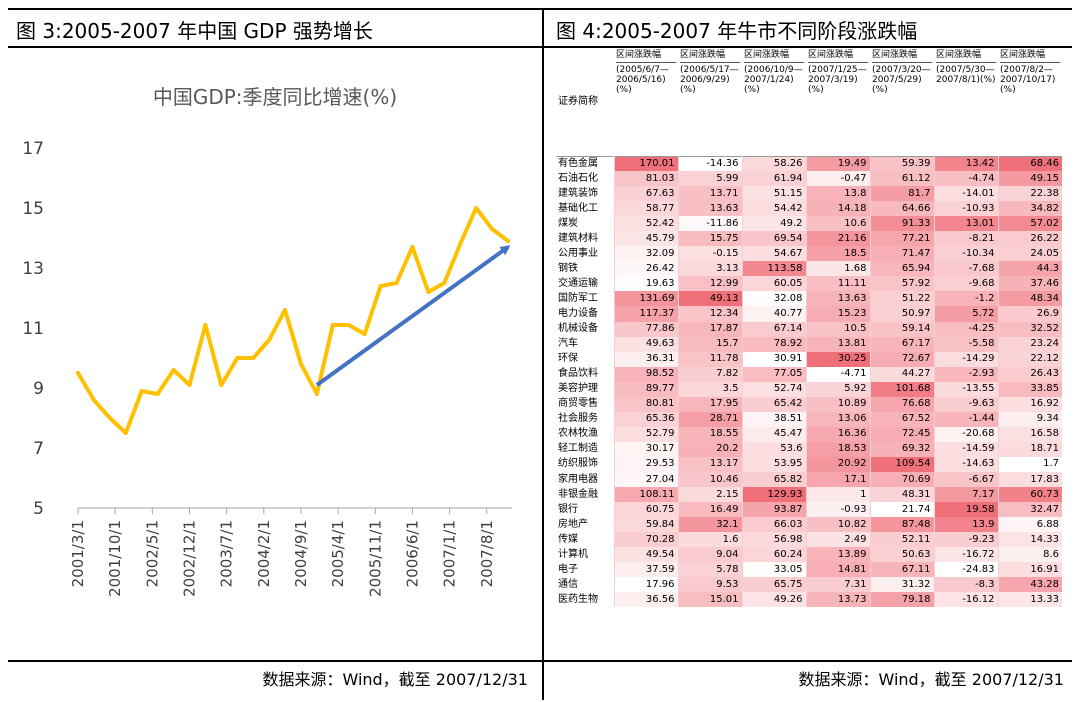  What do you see at coordinates (543, 354) in the screenshot?
I see `panel-divider` at bounding box center [543, 354].